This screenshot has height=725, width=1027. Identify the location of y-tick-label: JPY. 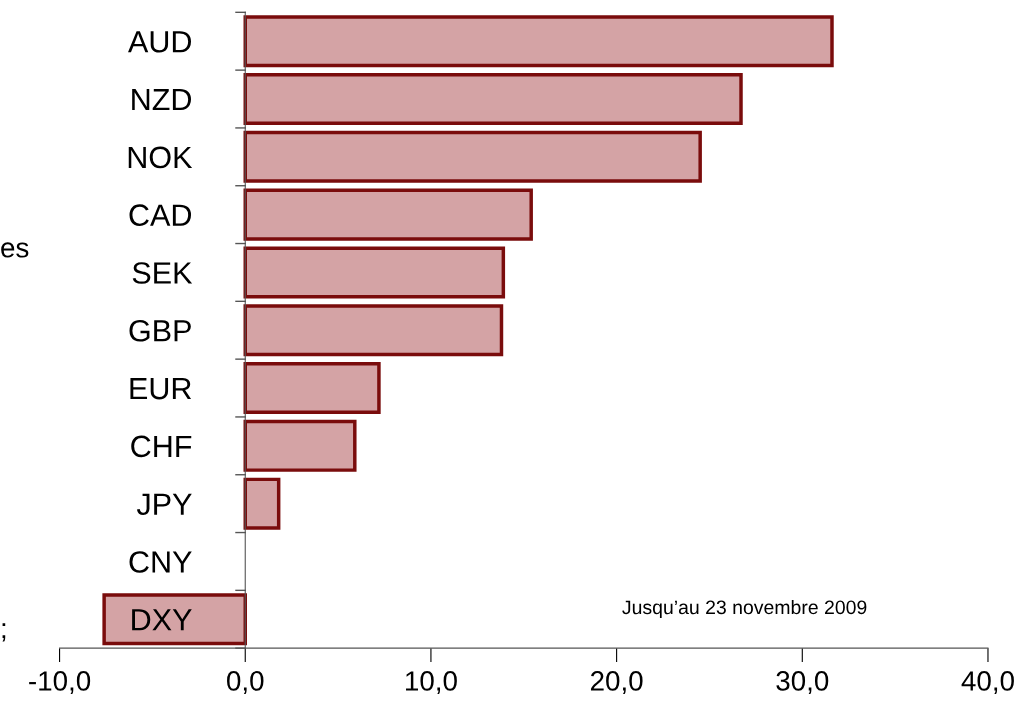
(164, 504).